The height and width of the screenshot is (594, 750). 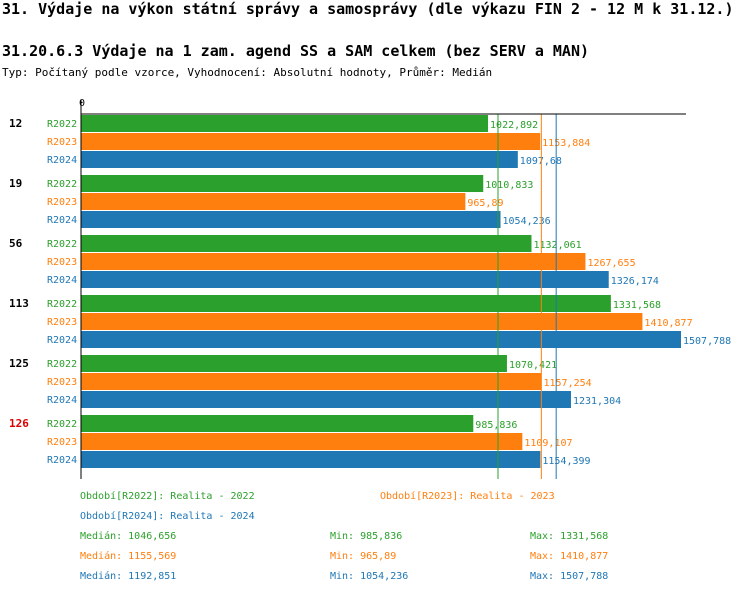 What do you see at coordinates (557, 245) in the screenshot?
I see `bar-value-label: 1132,061` at bounding box center [557, 245].